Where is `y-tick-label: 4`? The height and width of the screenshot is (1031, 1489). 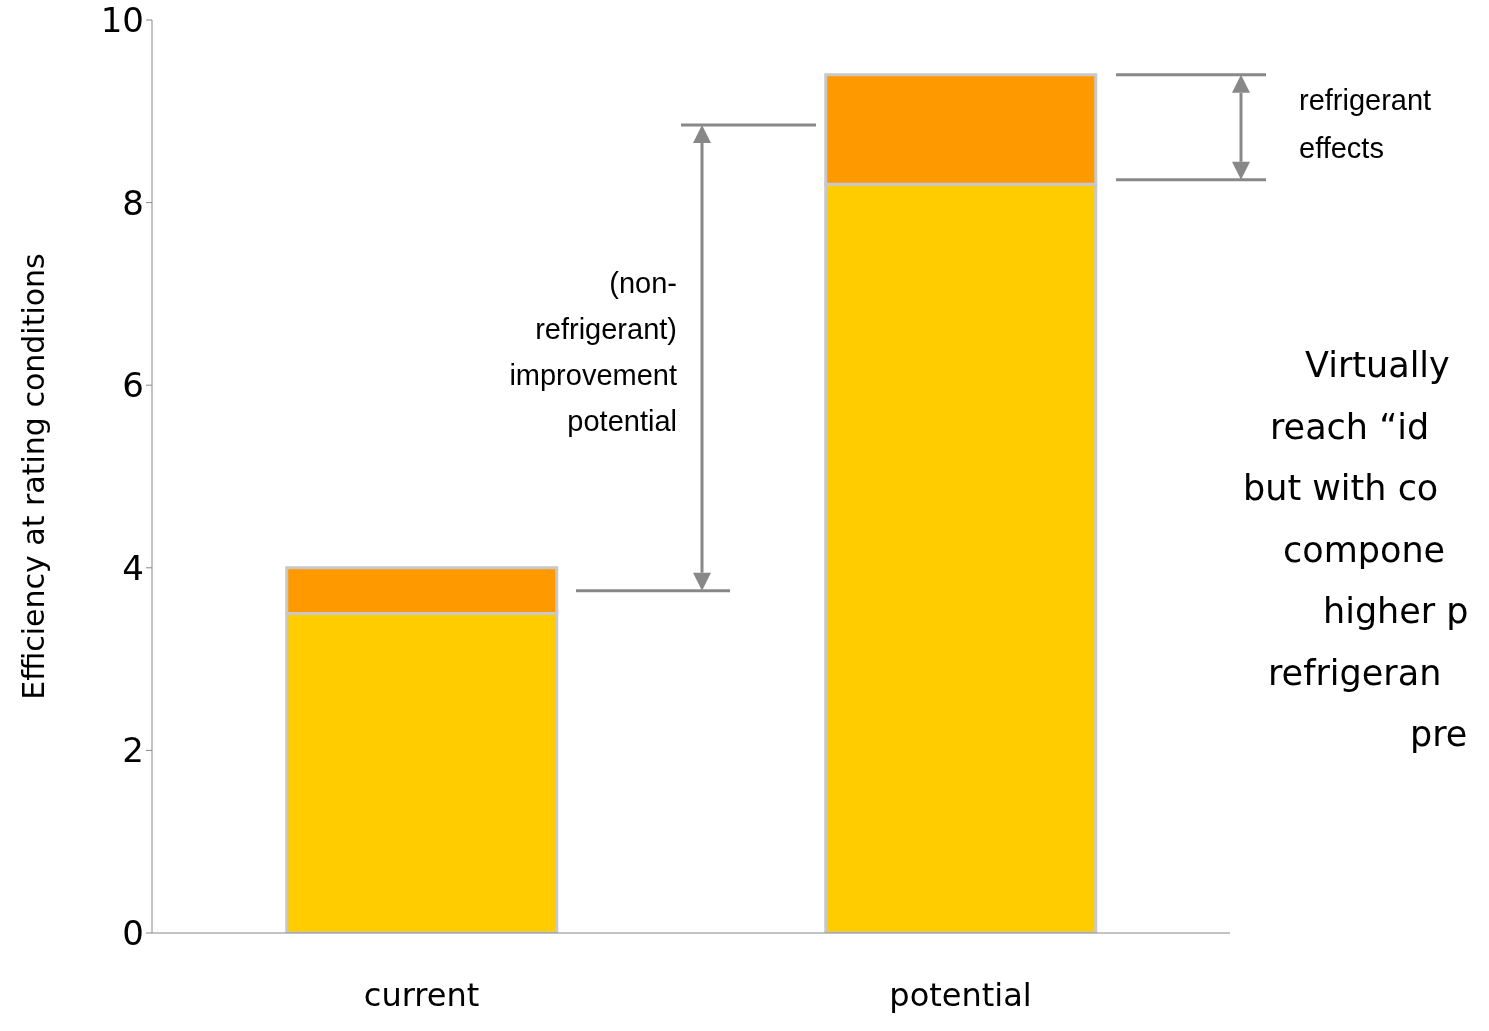 y-tick-label: 4 is located at coordinates (133, 567).